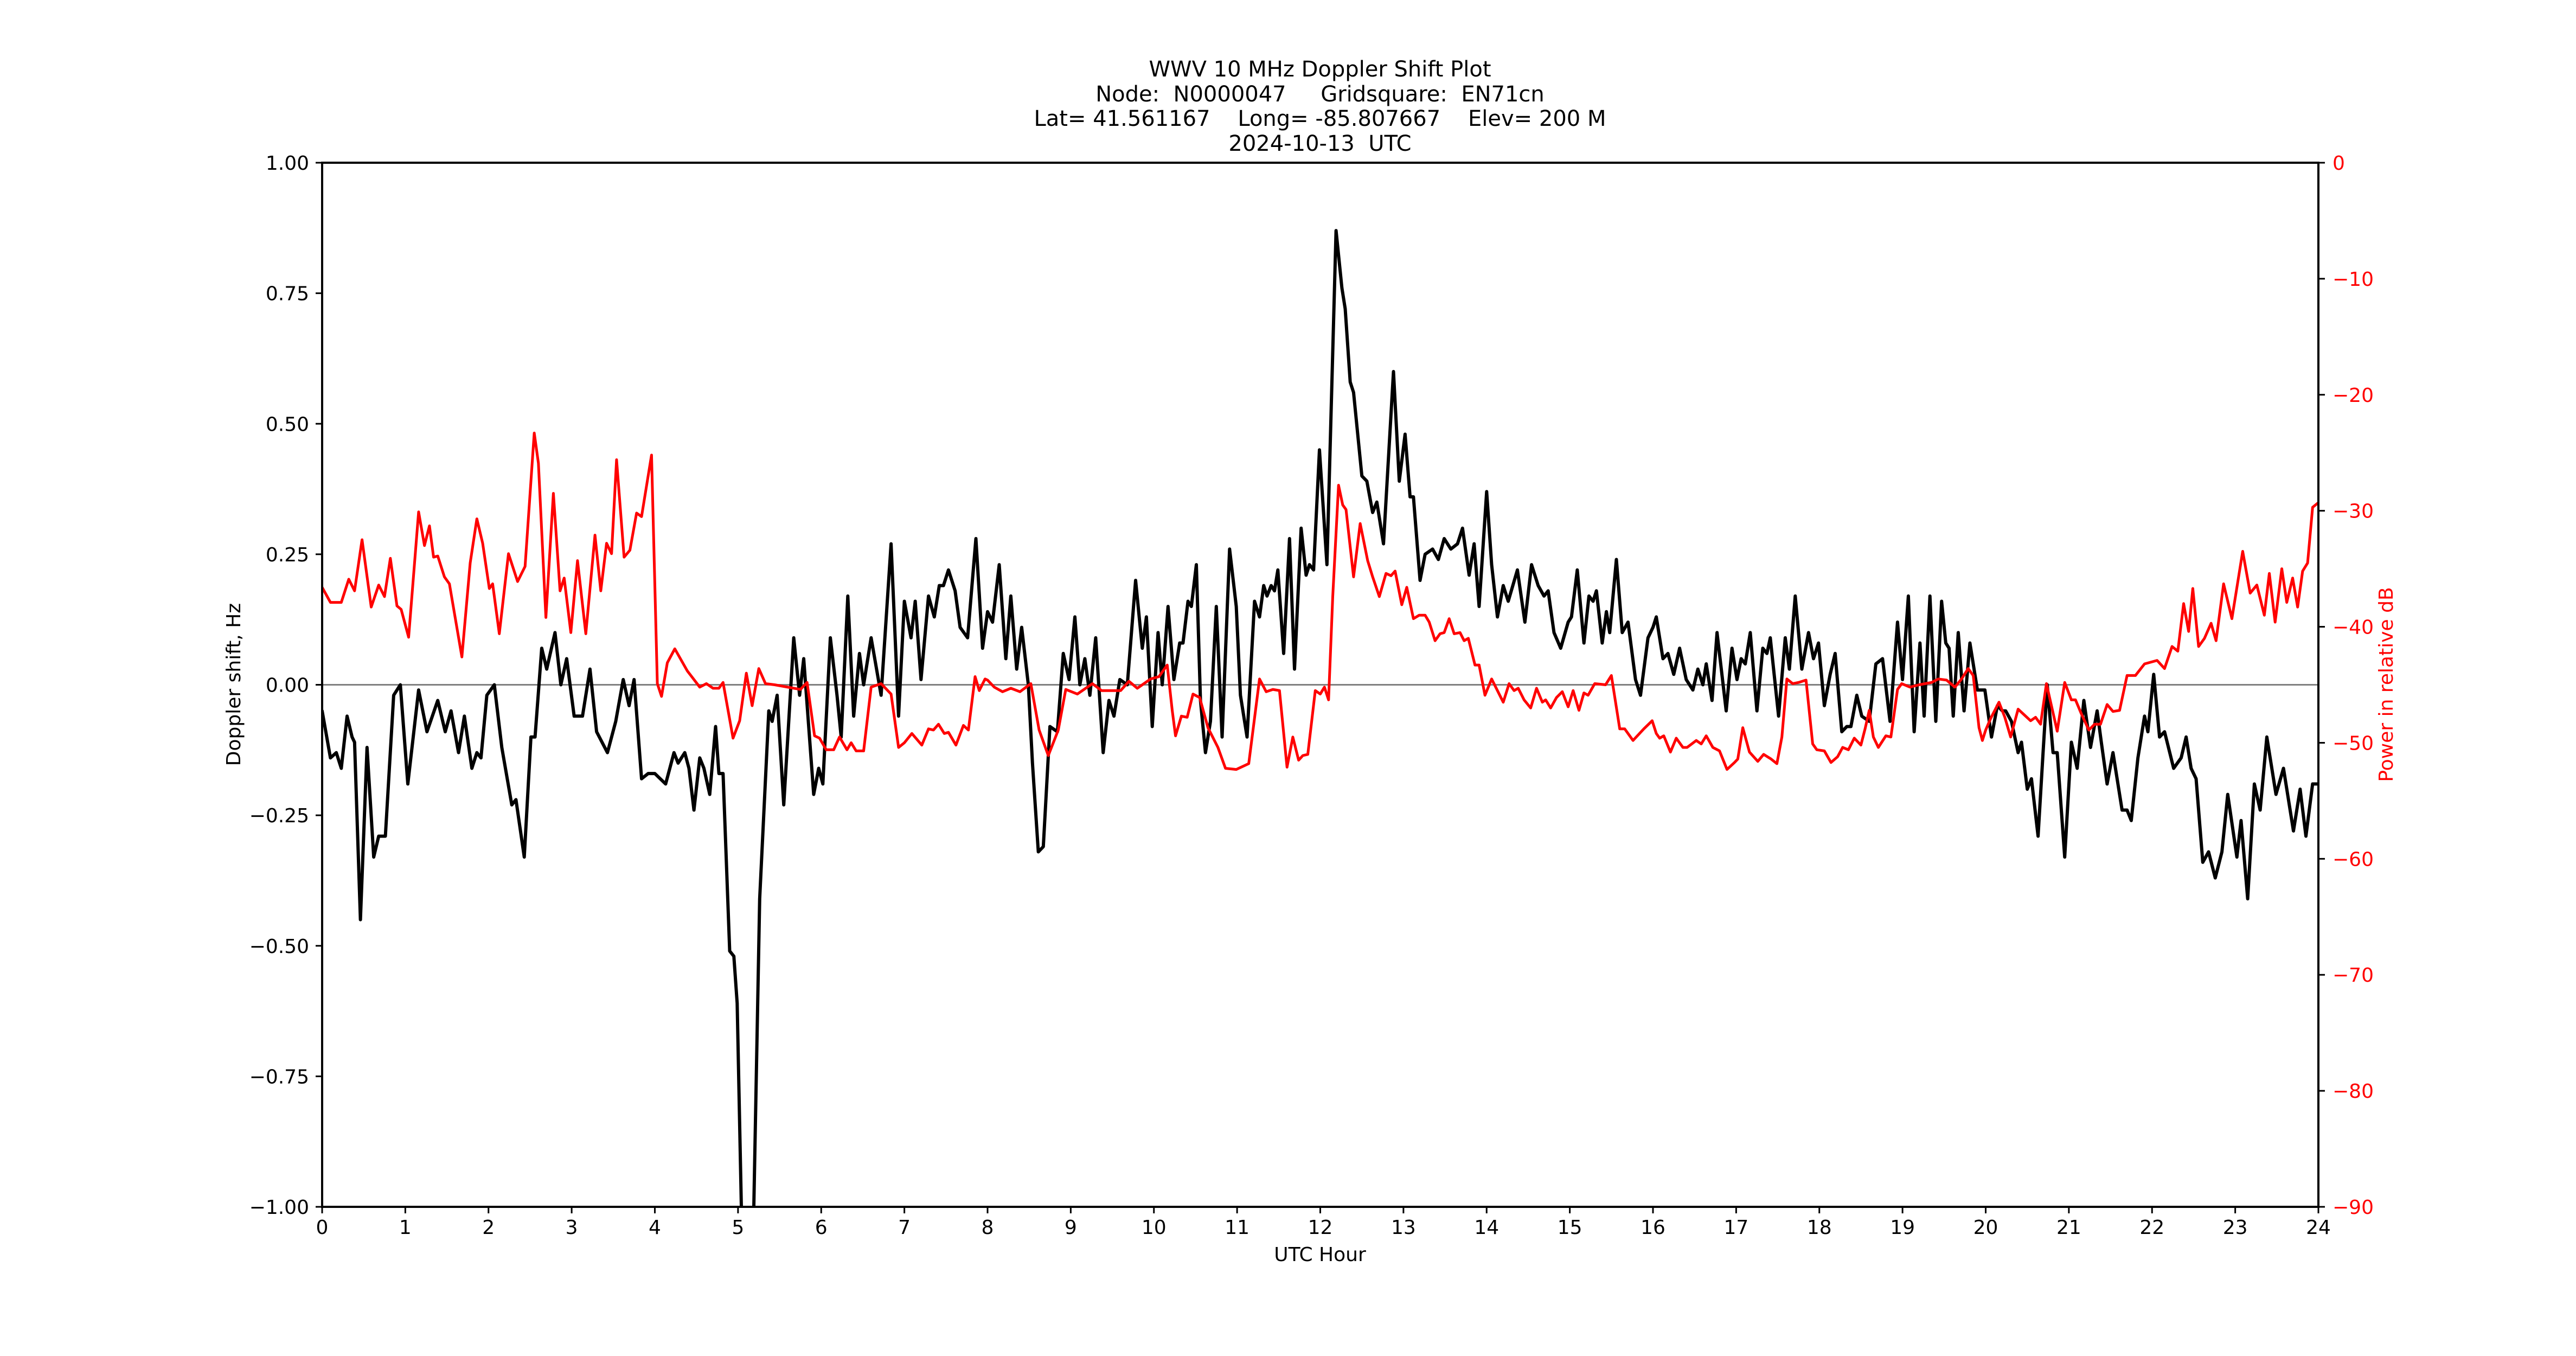  I want to click on x-tick-label: 15, so click(1570, 1228).